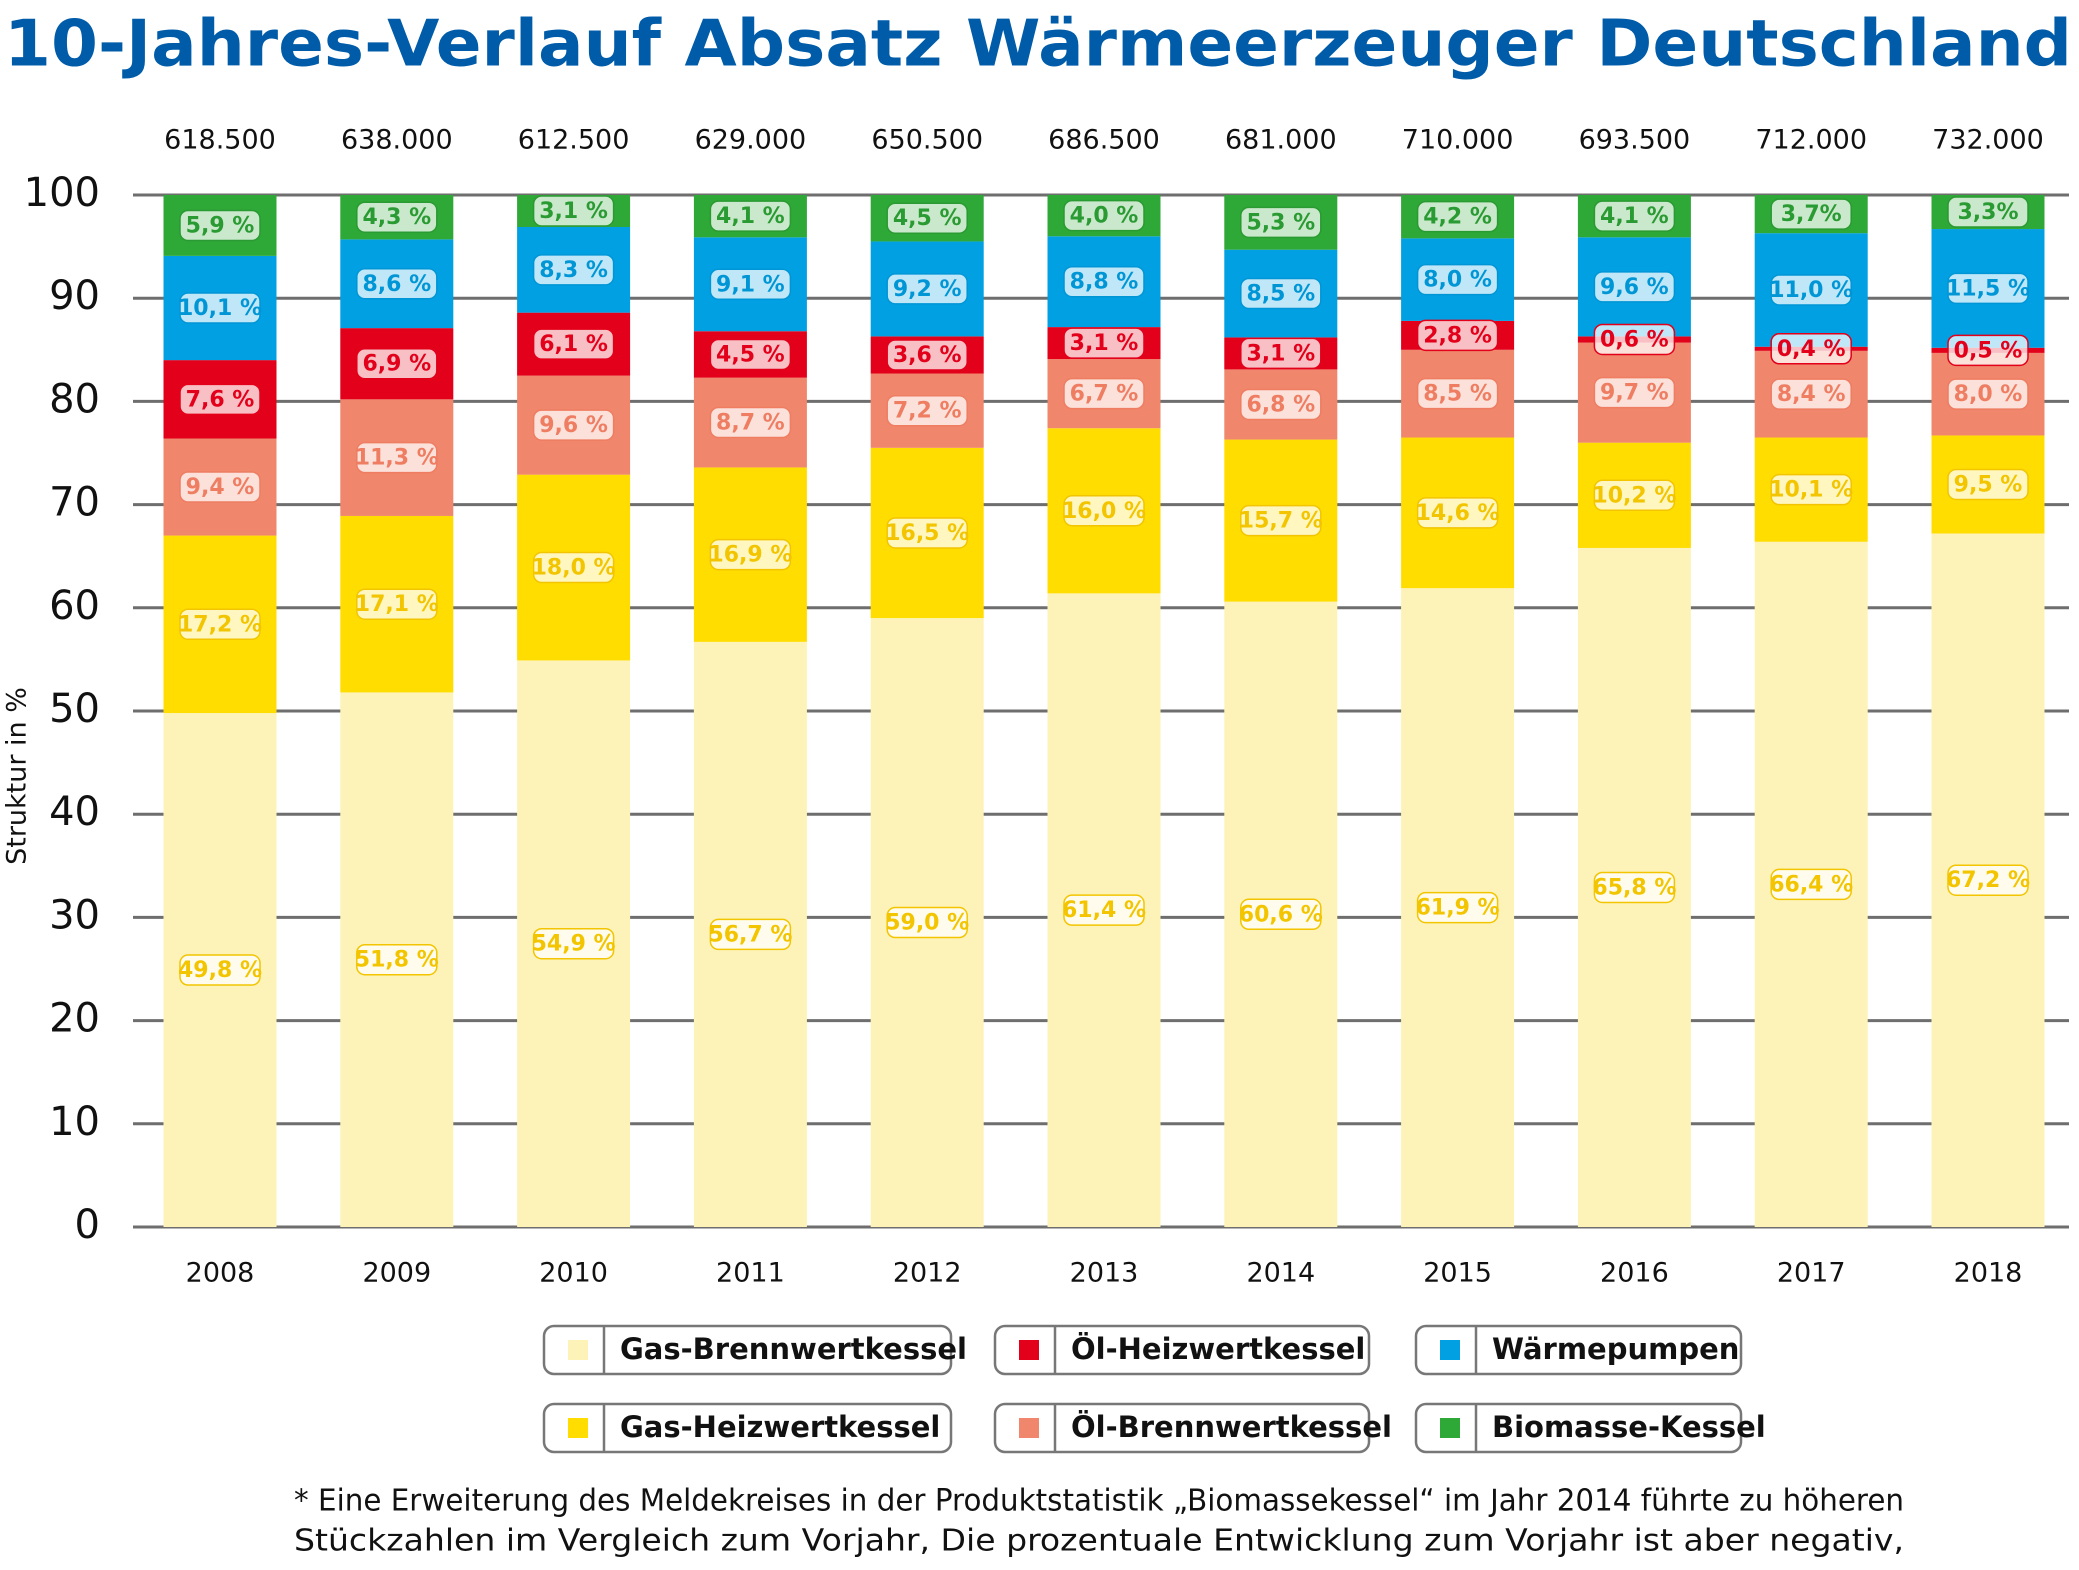 Image resolution: width=2079 pixels, height=1570 pixels. What do you see at coordinates (1457, 393) in the screenshot?
I see `data-label: 8,5 %` at bounding box center [1457, 393].